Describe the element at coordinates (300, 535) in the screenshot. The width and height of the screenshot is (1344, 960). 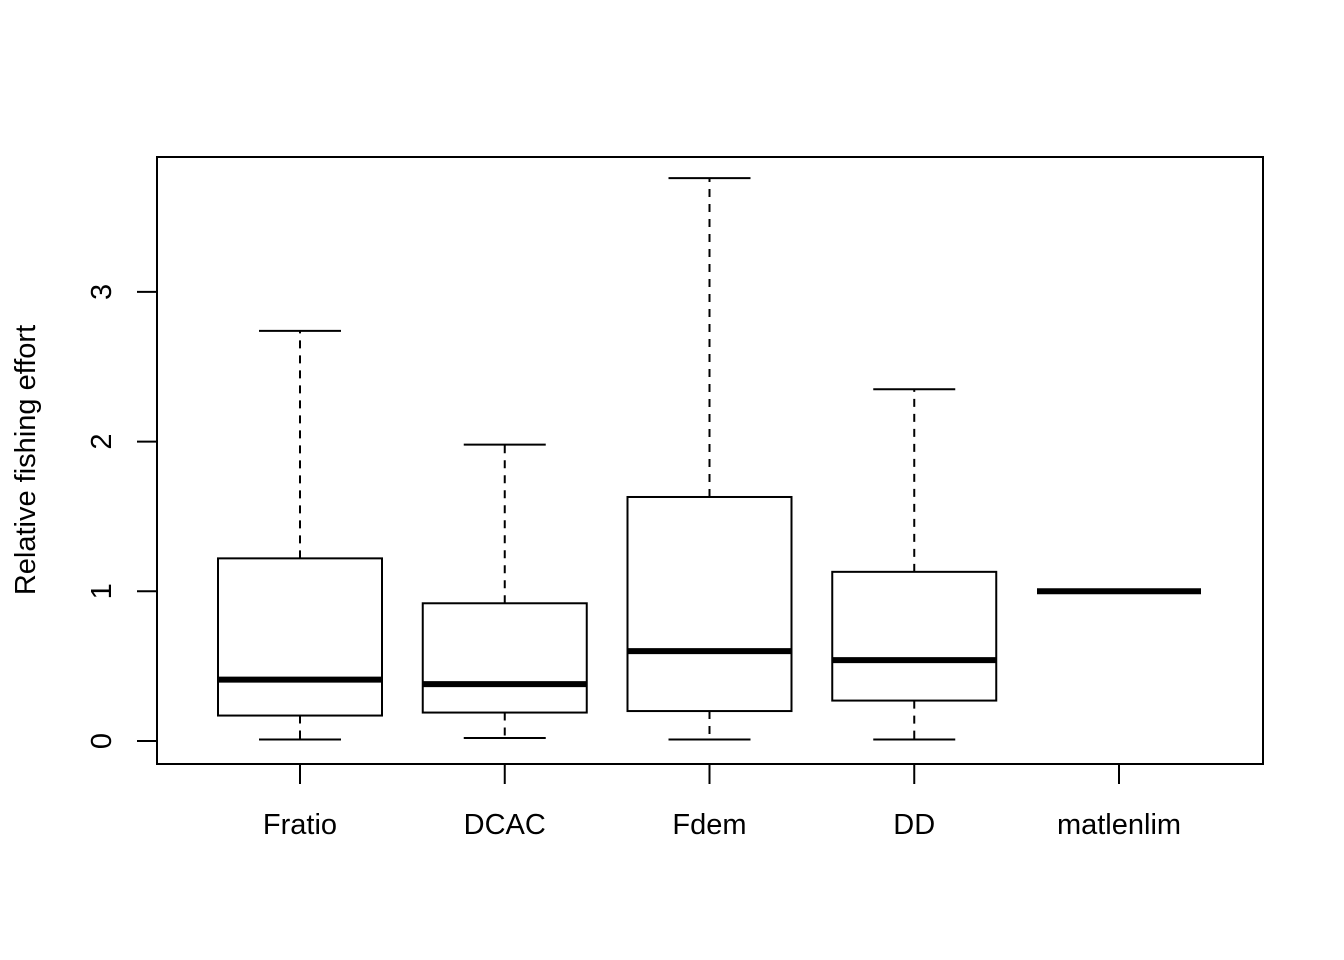
I see `box-group-Fratio` at that location.